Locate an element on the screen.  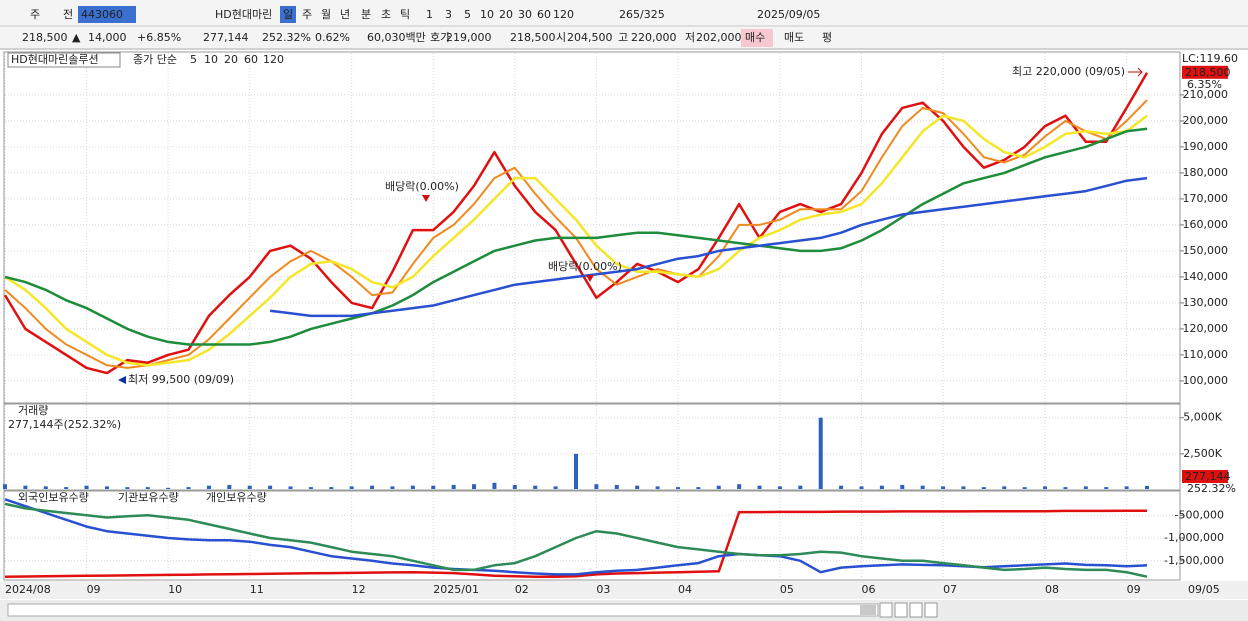
high-arrow is located at coordinates (1135, 72).